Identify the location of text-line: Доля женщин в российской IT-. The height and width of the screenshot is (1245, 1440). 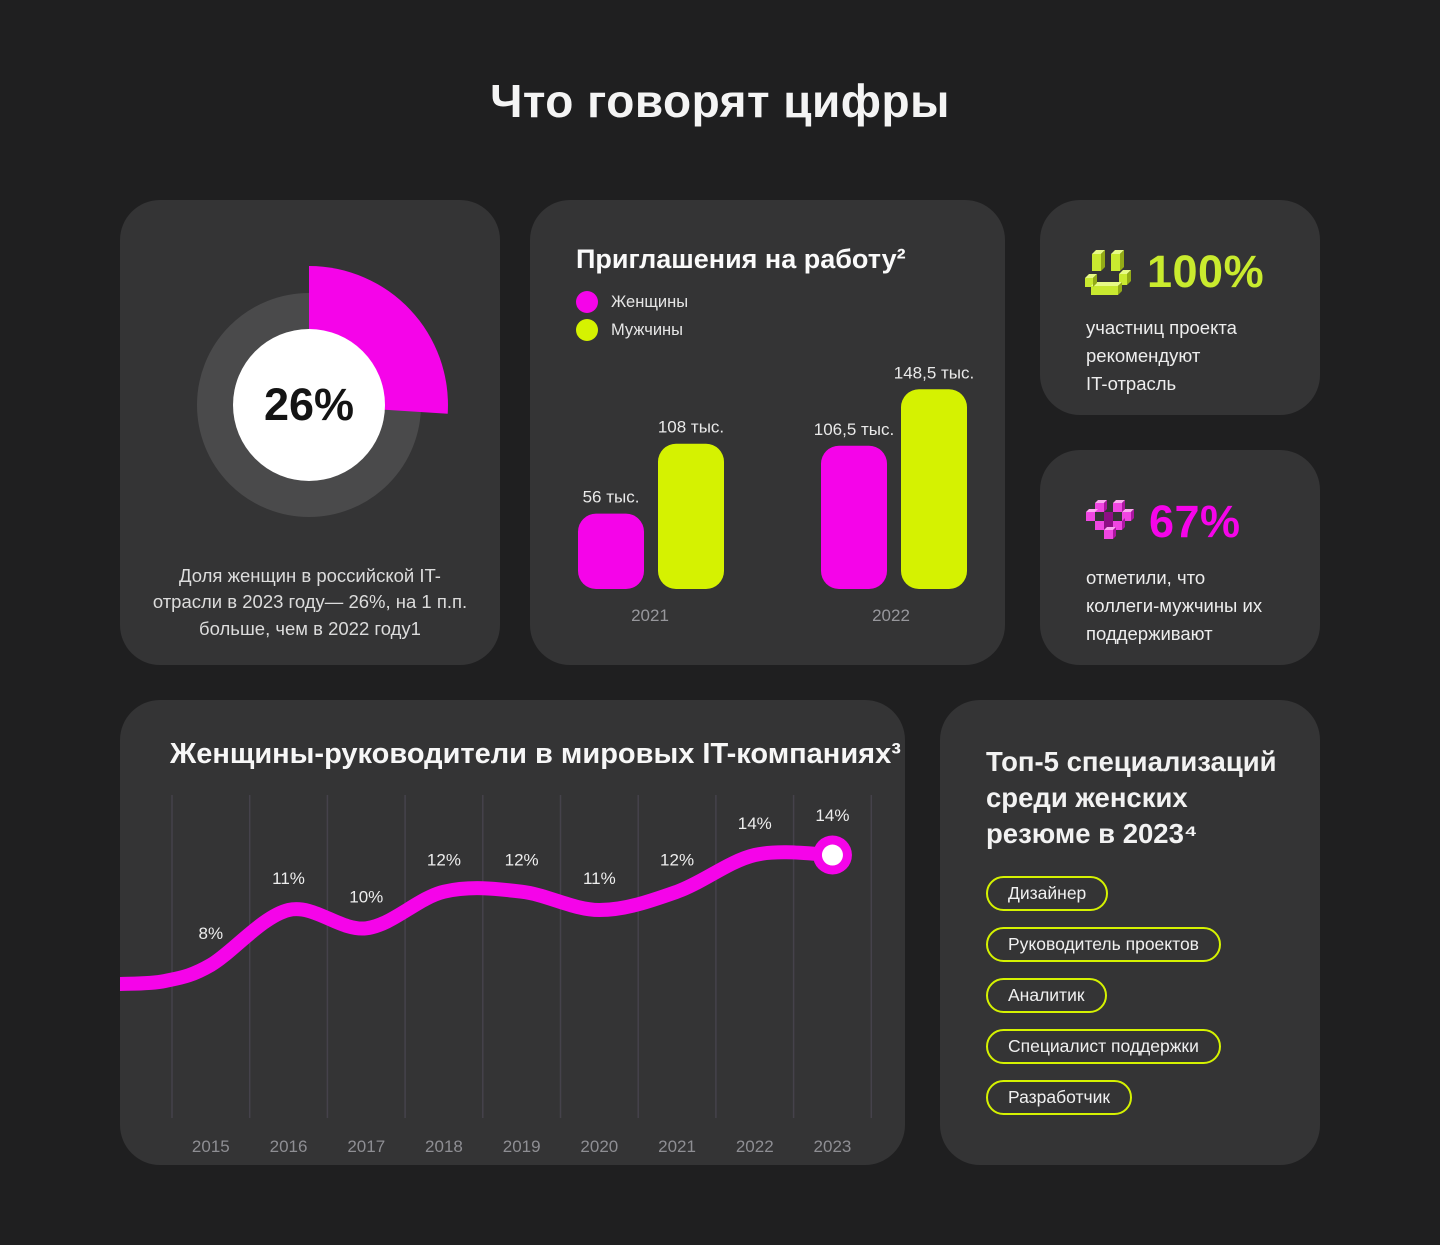
(310, 575).